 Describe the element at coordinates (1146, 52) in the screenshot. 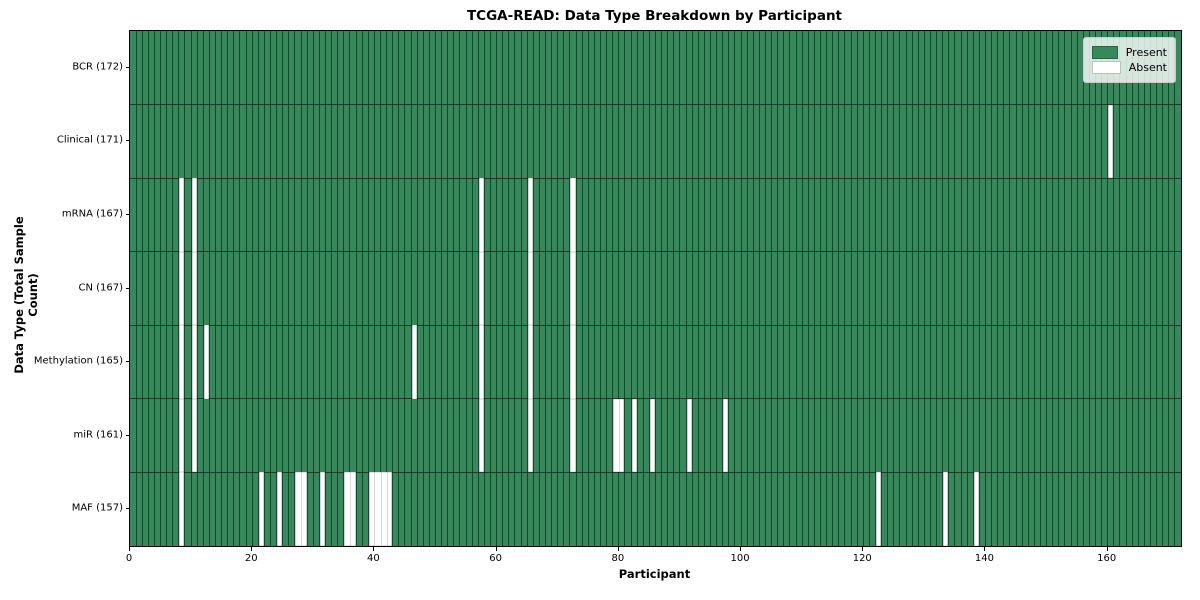

I see `legend-label-present: Present` at that location.